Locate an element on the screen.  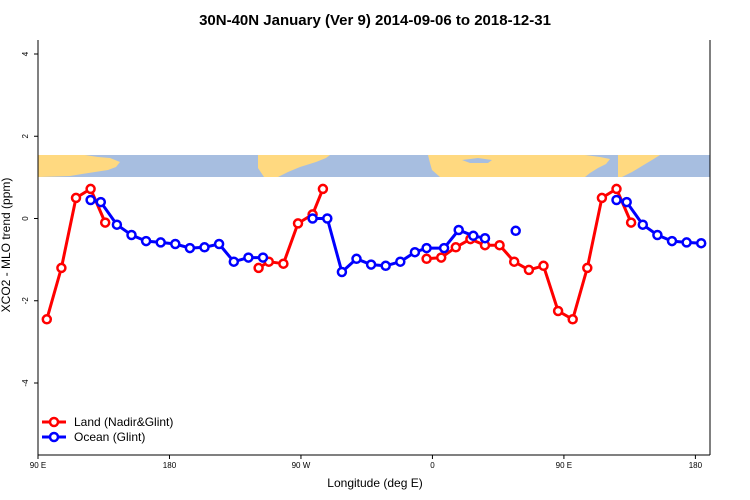
legend-label-ocean: Ocean (Glint) is located at coordinates (109, 437).